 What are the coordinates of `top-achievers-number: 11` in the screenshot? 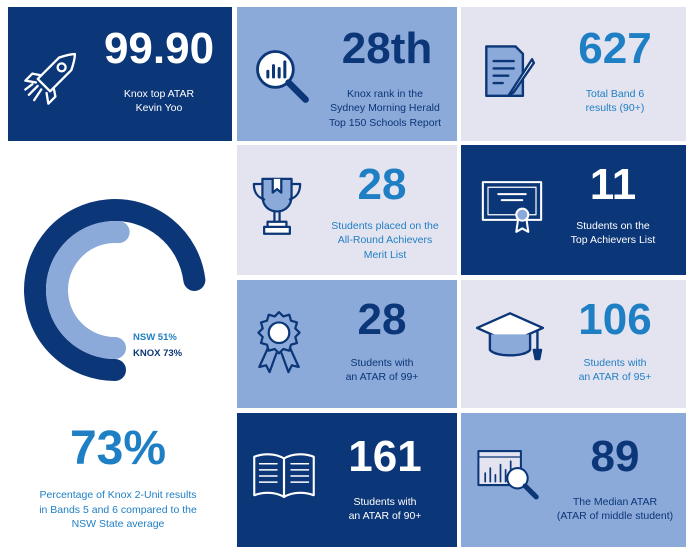 It's located at (613, 184).